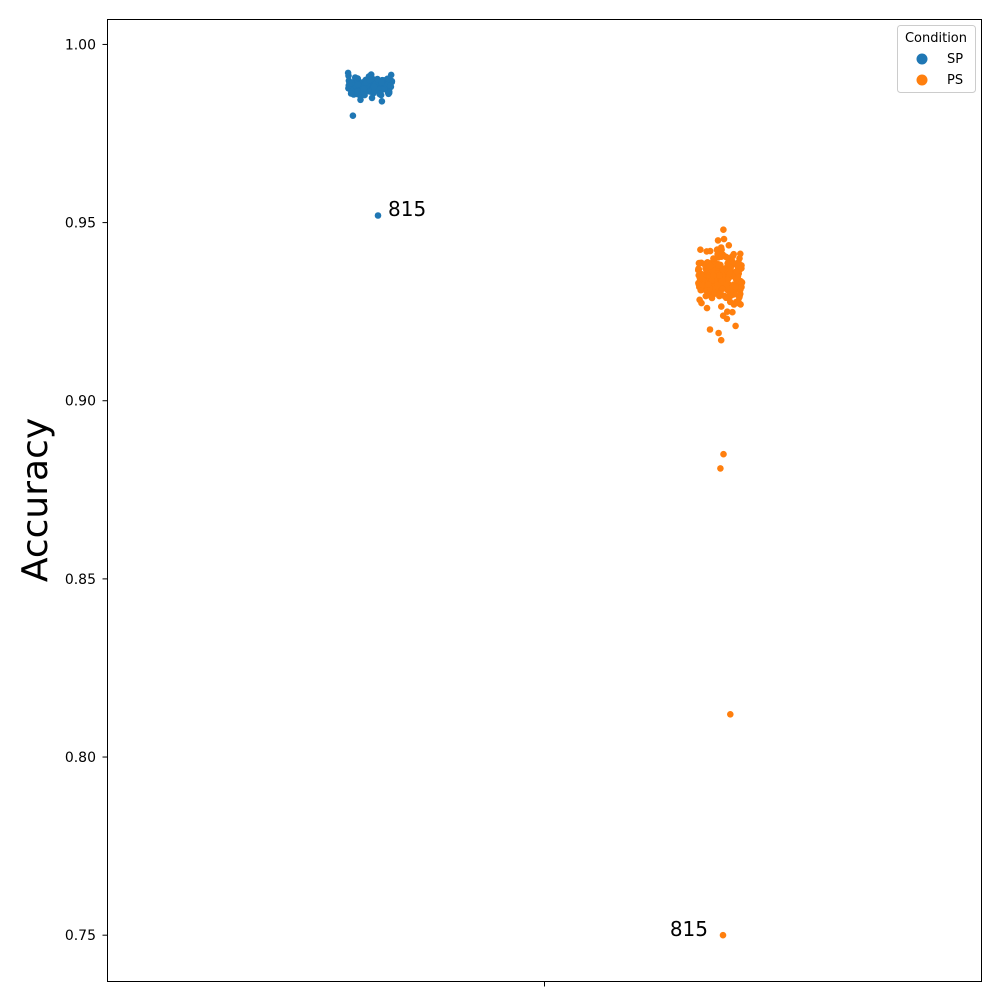 This screenshot has width=1000, height=1000. I want to click on y-tick-label: 1.00, so click(80, 45).